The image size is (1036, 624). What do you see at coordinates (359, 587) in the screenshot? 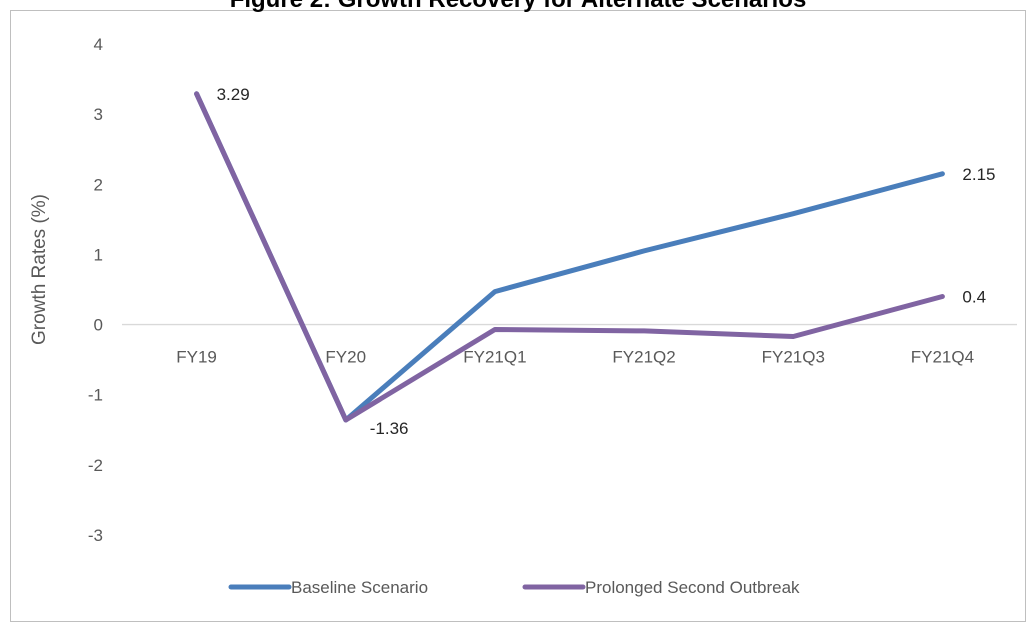
I see `legend-label-1: Baseline Scenario` at bounding box center [359, 587].